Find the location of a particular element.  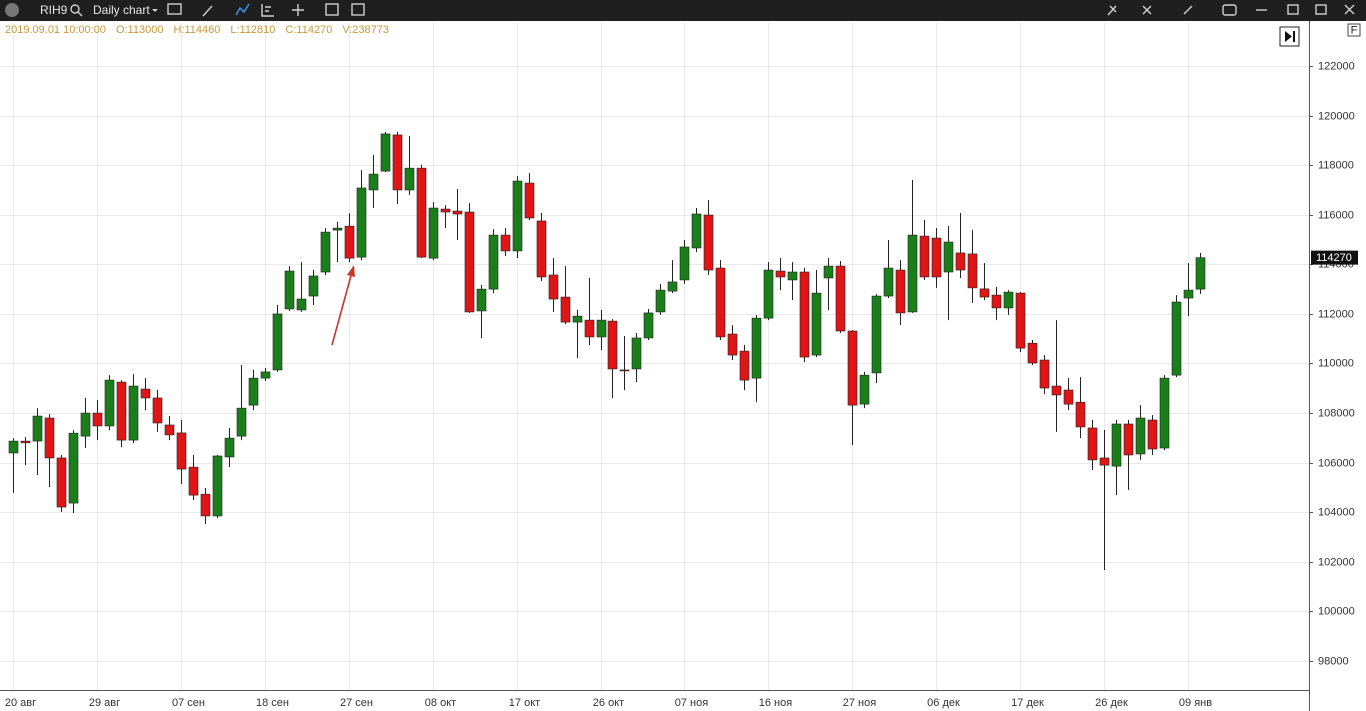

window is located at coordinates (332, 9).